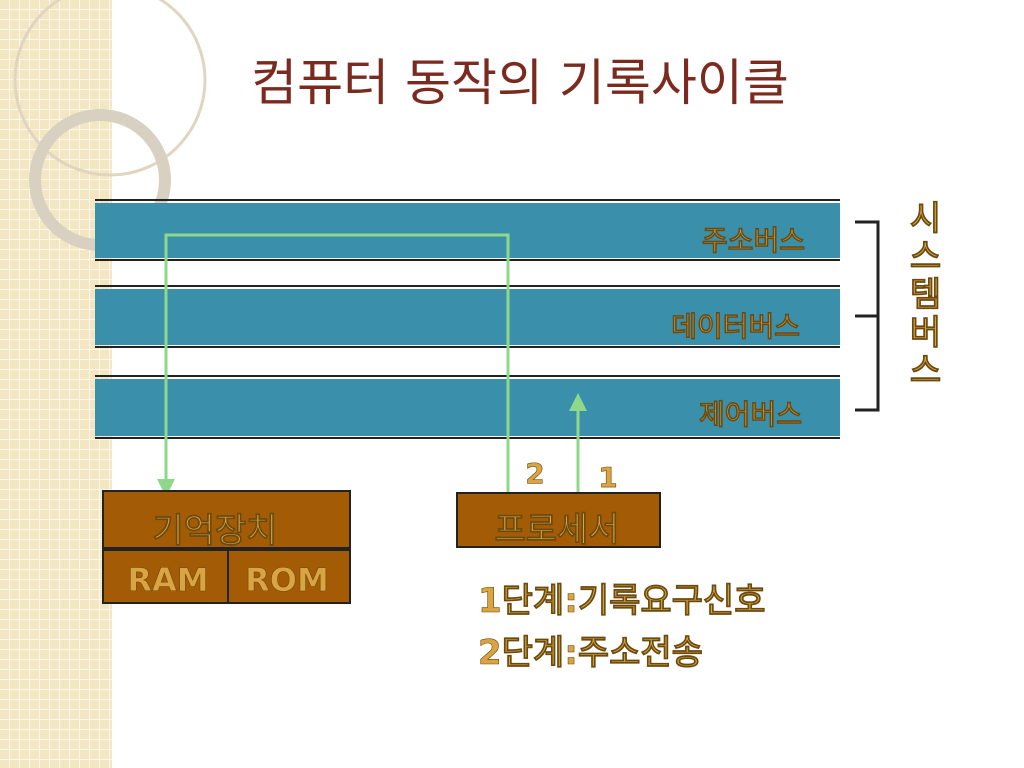 The image size is (1024, 768). Describe the element at coordinates (590, 653) in the screenshot. I see `step: 2단계:주소전송` at that location.